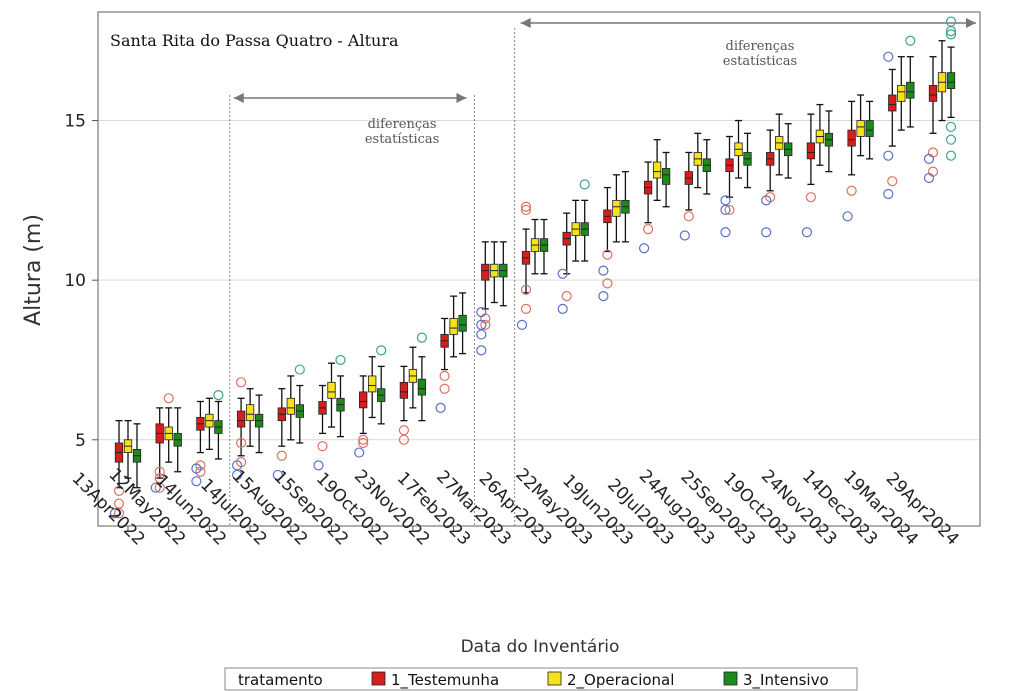  I want to click on ytick-label: 15, so click(75, 122).